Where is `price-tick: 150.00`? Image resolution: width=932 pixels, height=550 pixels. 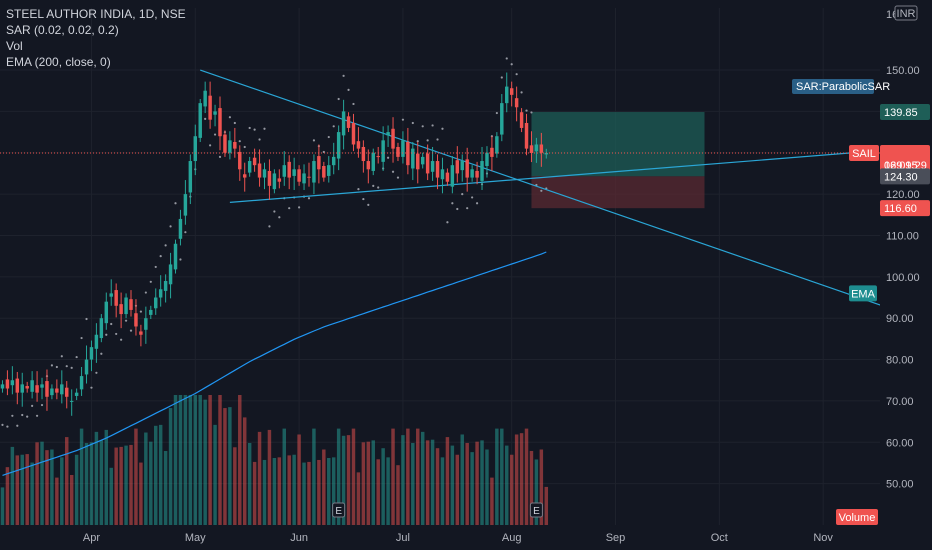 price-tick: 150.00 is located at coordinates (903, 71).